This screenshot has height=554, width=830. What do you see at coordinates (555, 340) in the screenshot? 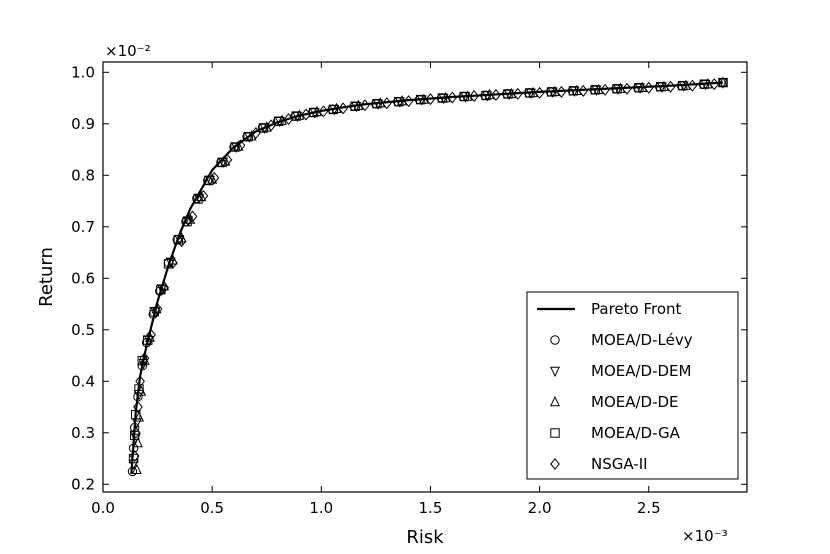
I see `legend-moea-d-l-vy-swatch` at bounding box center [555, 340].